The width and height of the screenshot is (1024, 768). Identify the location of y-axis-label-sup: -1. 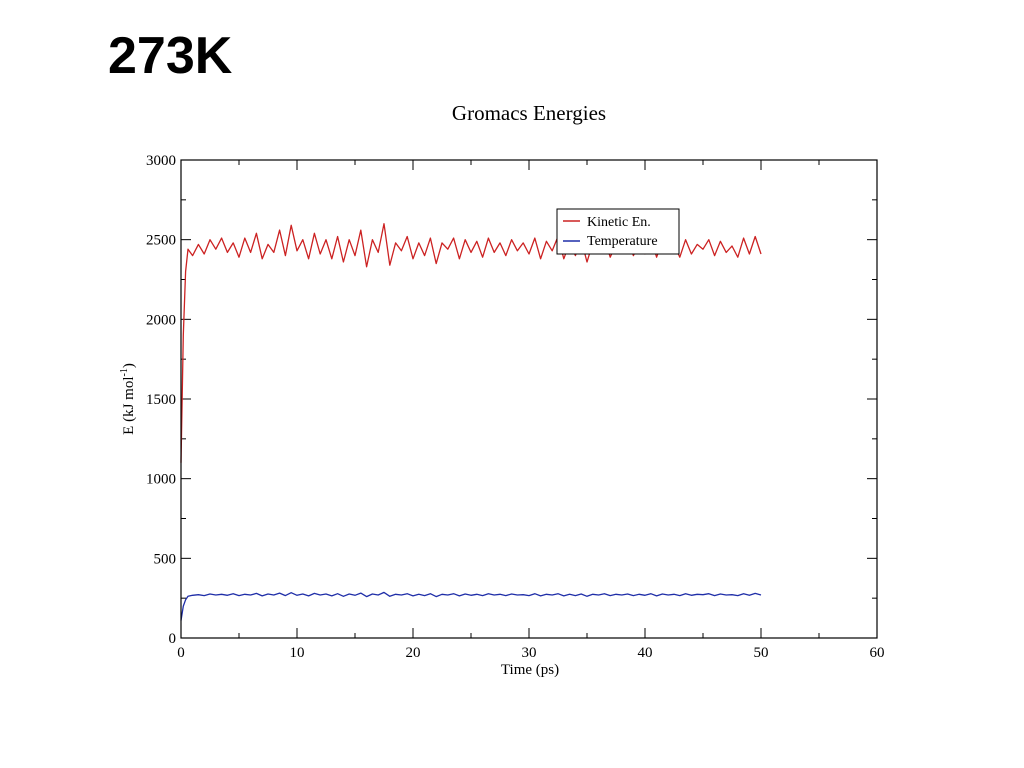
(124, 372).